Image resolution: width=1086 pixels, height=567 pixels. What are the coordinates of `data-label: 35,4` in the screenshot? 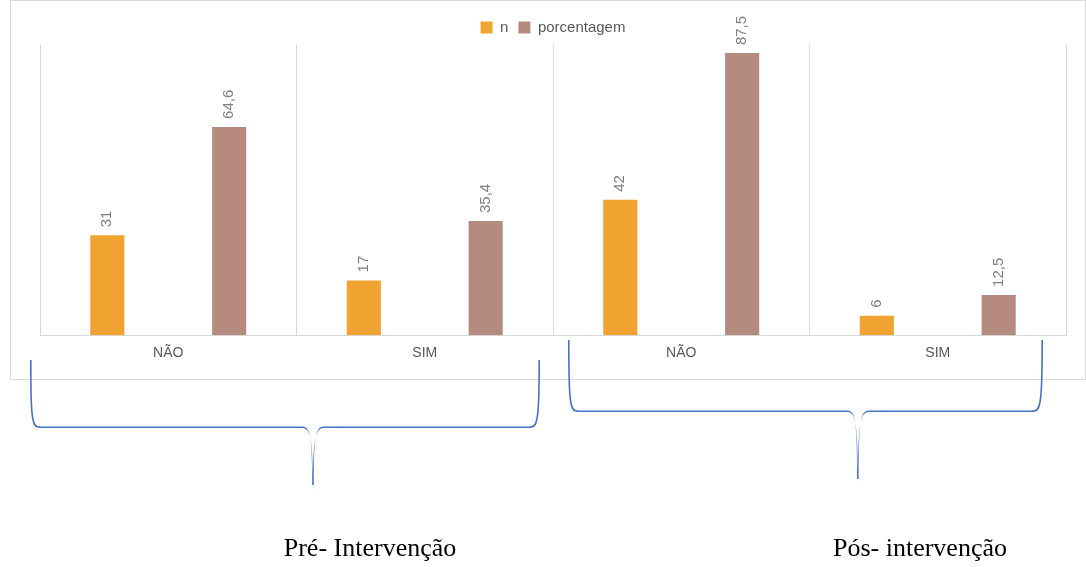 It's located at (484, 198).